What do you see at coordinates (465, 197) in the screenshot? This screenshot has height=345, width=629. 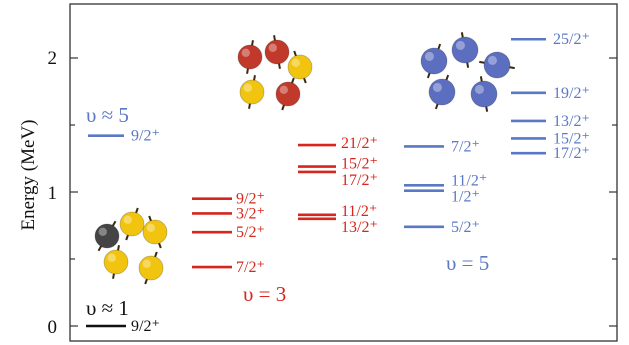 I see `level-spin-label: 1/2⁺` at bounding box center [465, 197].